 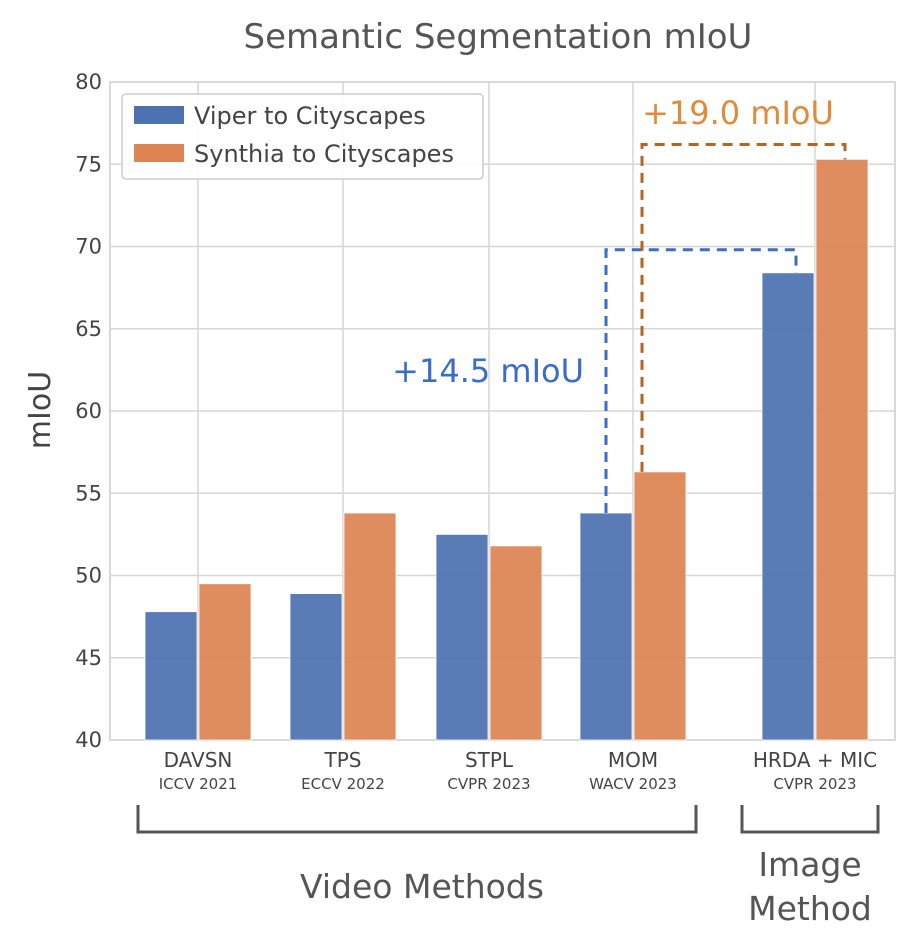 What do you see at coordinates (198, 760) in the screenshot?
I see `x-category-label: DAVSN` at bounding box center [198, 760].